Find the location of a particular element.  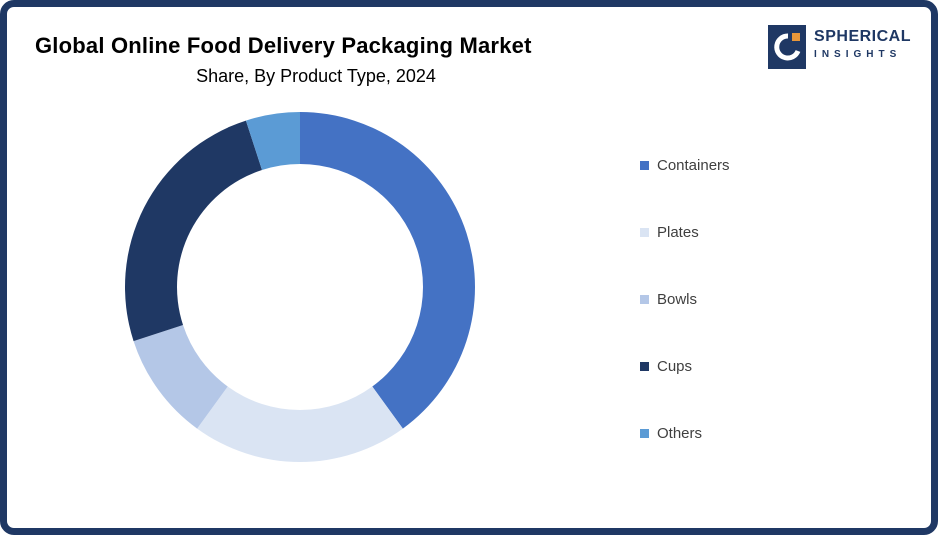

legend-item-bowls: Bowls is located at coordinates (685, 299).